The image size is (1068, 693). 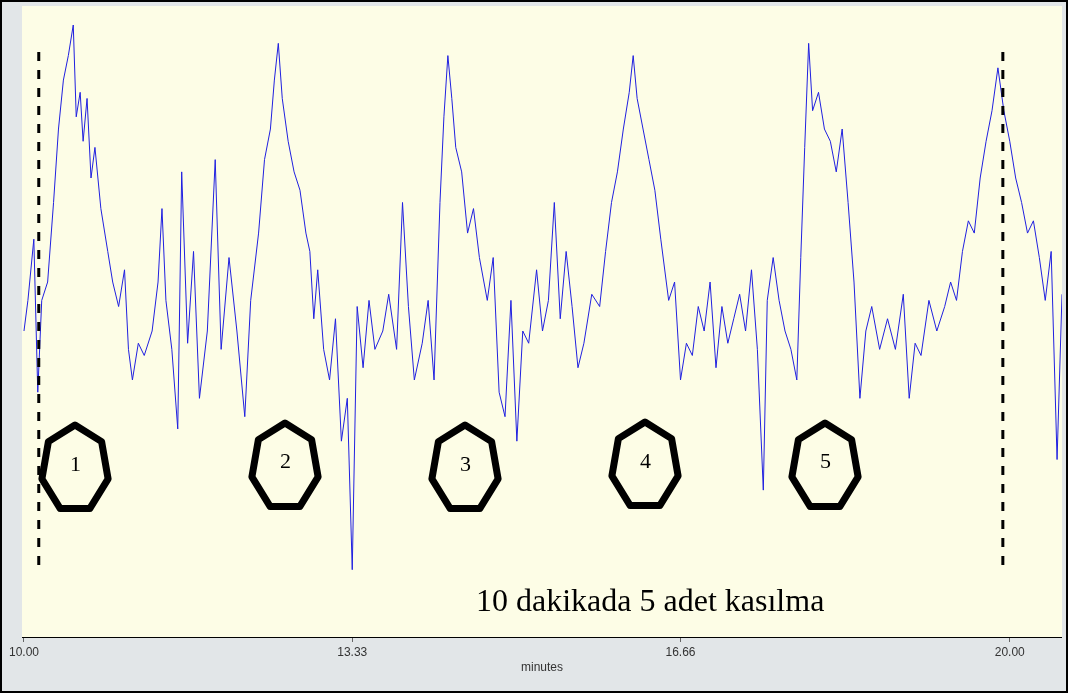 What do you see at coordinates (825, 460) in the screenshot?
I see `annotation: 5` at bounding box center [825, 460].